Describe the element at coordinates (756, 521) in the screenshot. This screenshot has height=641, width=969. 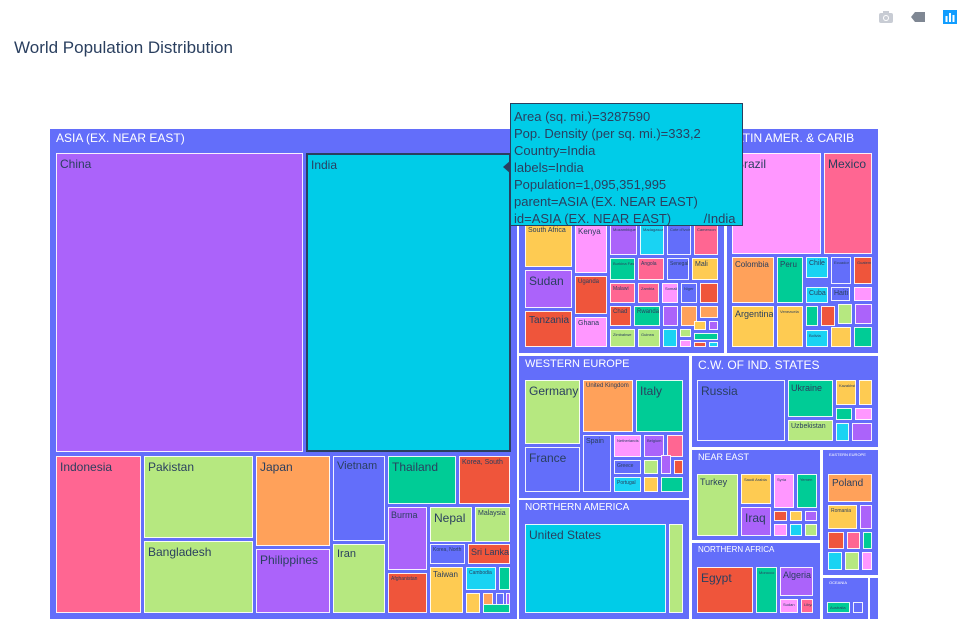
I see `treemap-tile: Iraq` at that location.